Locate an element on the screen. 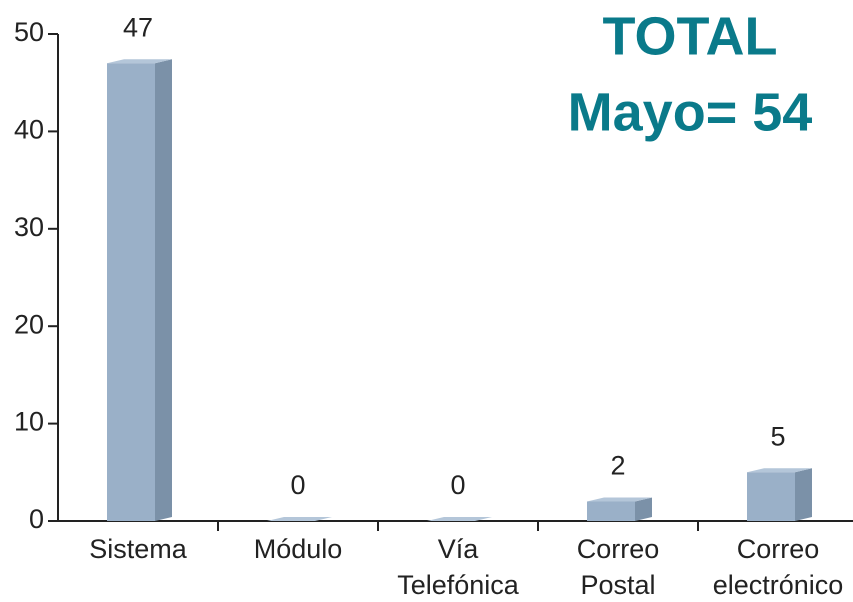  value-label: 2 is located at coordinates (617, 466).